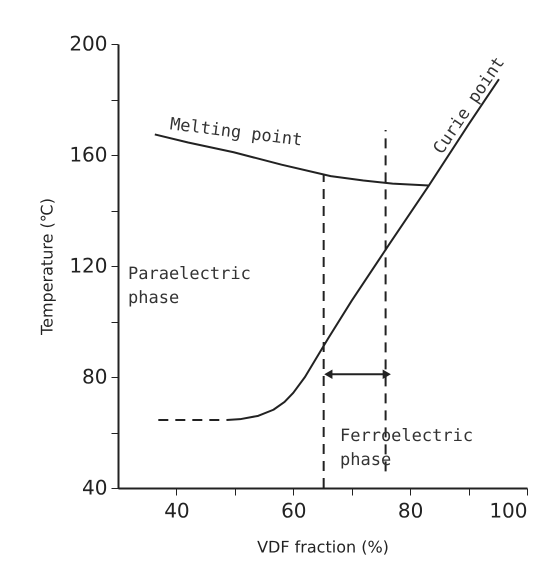  What do you see at coordinates (189, 286) in the screenshot?
I see `annotation: Paraelectric phase` at bounding box center [189, 286].